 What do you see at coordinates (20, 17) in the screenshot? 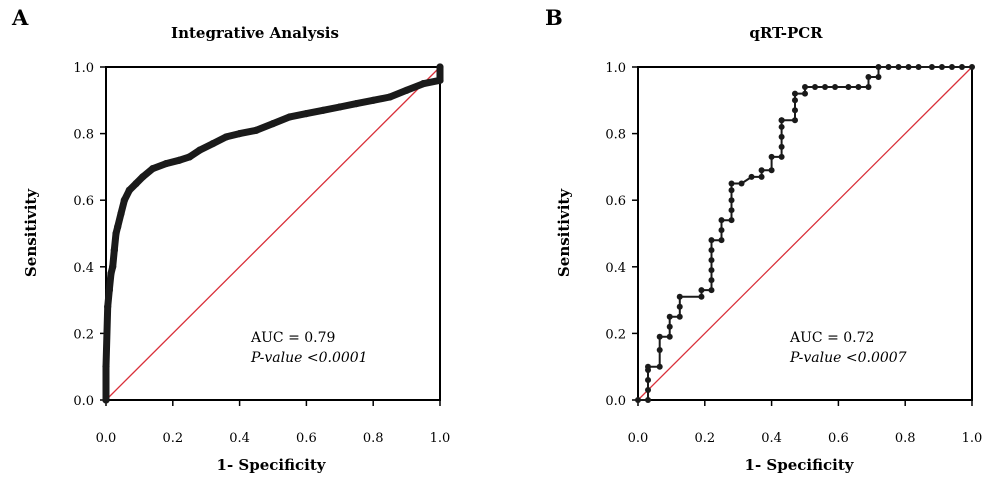
I see `panel-a-letter: A` at bounding box center [20, 17].